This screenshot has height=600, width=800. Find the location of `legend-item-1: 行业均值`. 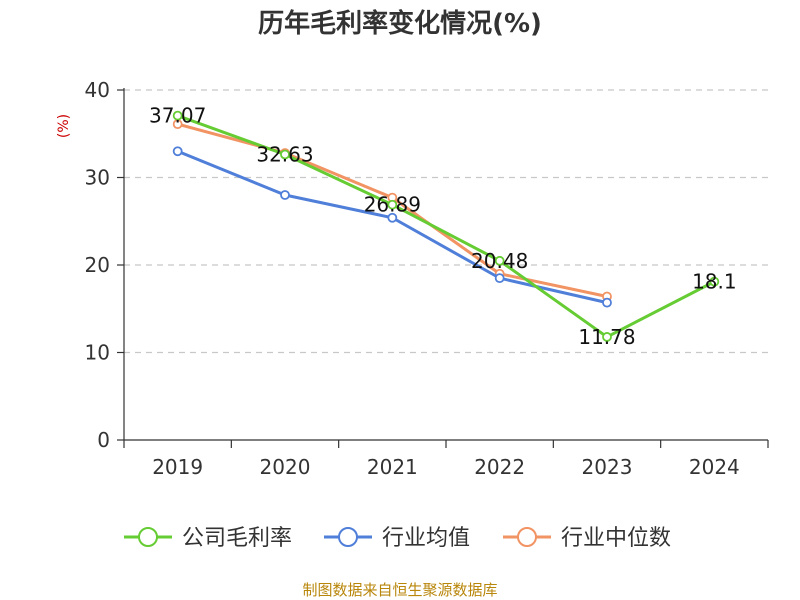

legend-item-1: 行业均值 is located at coordinates (397, 538).